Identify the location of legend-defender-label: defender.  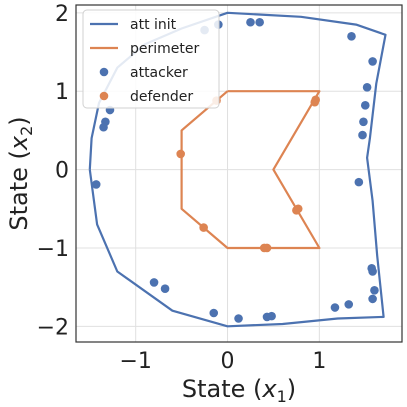
(161, 97).